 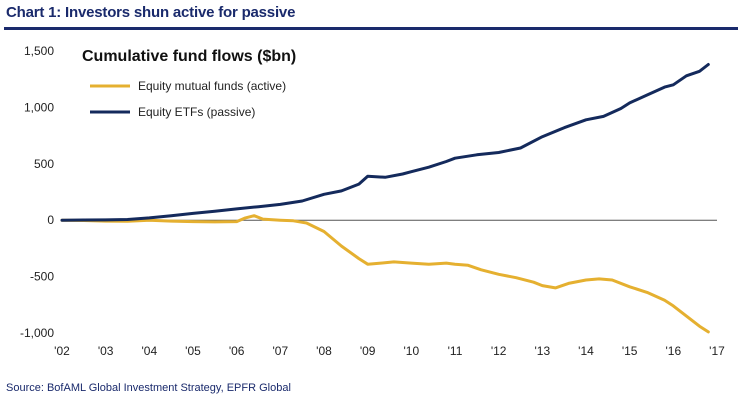 What do you see at coordinates (281, 351) in the screenshot?
I see `x-tick-label: '07` at bounding box center [281, 351].